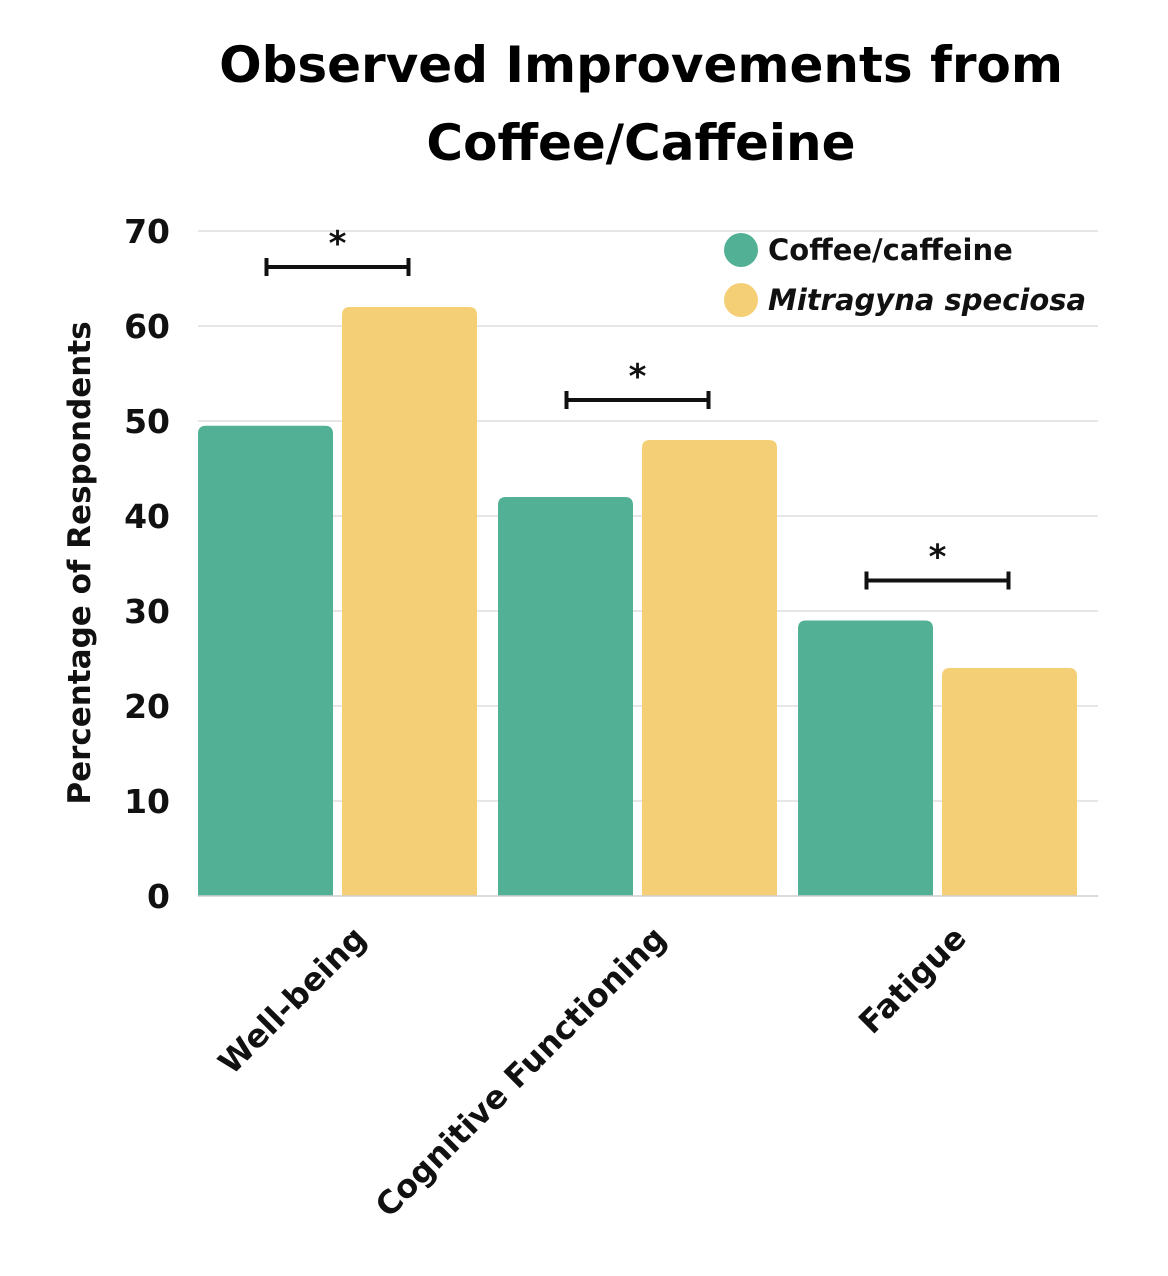 This screenshot has width=1168, height=1276. I want to click on chart-title-line-1: Observed Improvements from, so click(641, 65).